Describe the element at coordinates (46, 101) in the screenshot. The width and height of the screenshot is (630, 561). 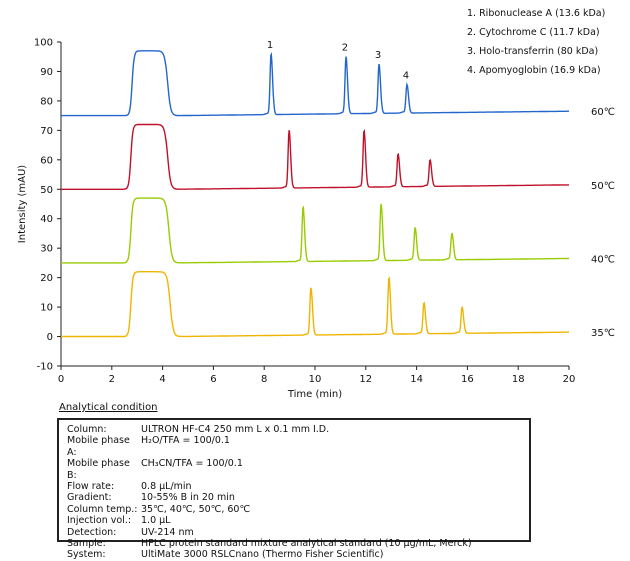
I see `y-tick-label: 80` at that location.